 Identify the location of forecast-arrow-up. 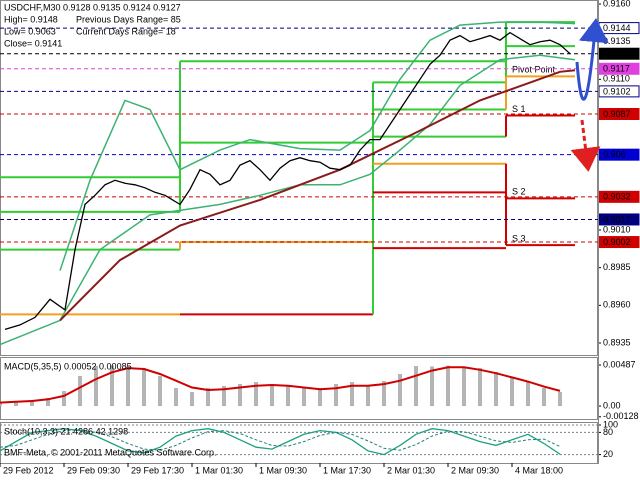
(592, 59).